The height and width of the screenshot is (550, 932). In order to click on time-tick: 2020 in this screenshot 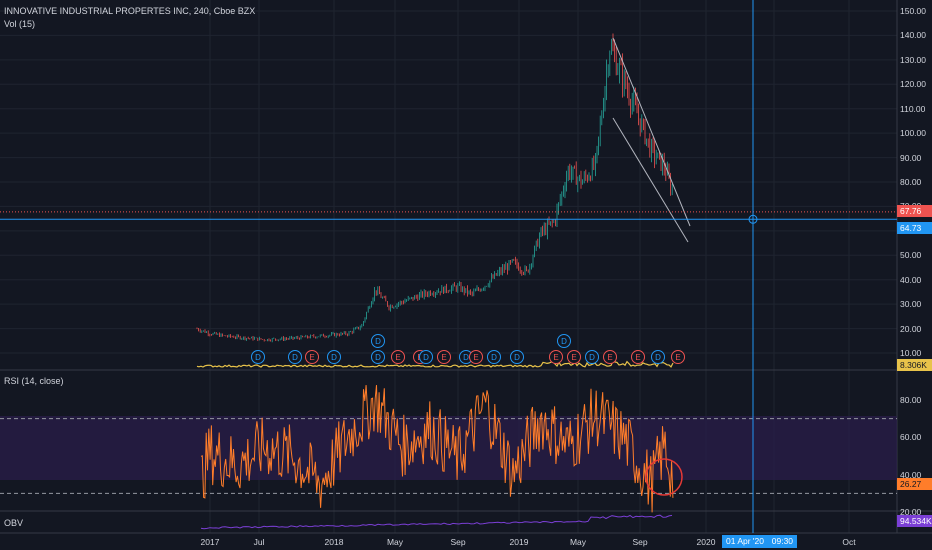, I will do `click(706, 542)`.